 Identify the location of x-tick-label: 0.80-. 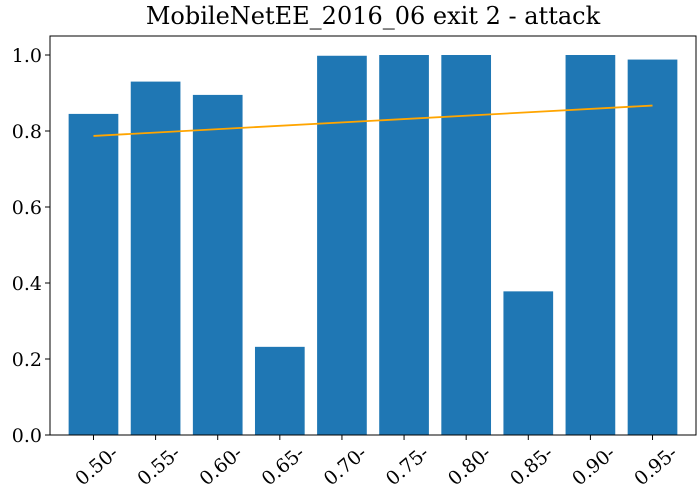
(469, 466).